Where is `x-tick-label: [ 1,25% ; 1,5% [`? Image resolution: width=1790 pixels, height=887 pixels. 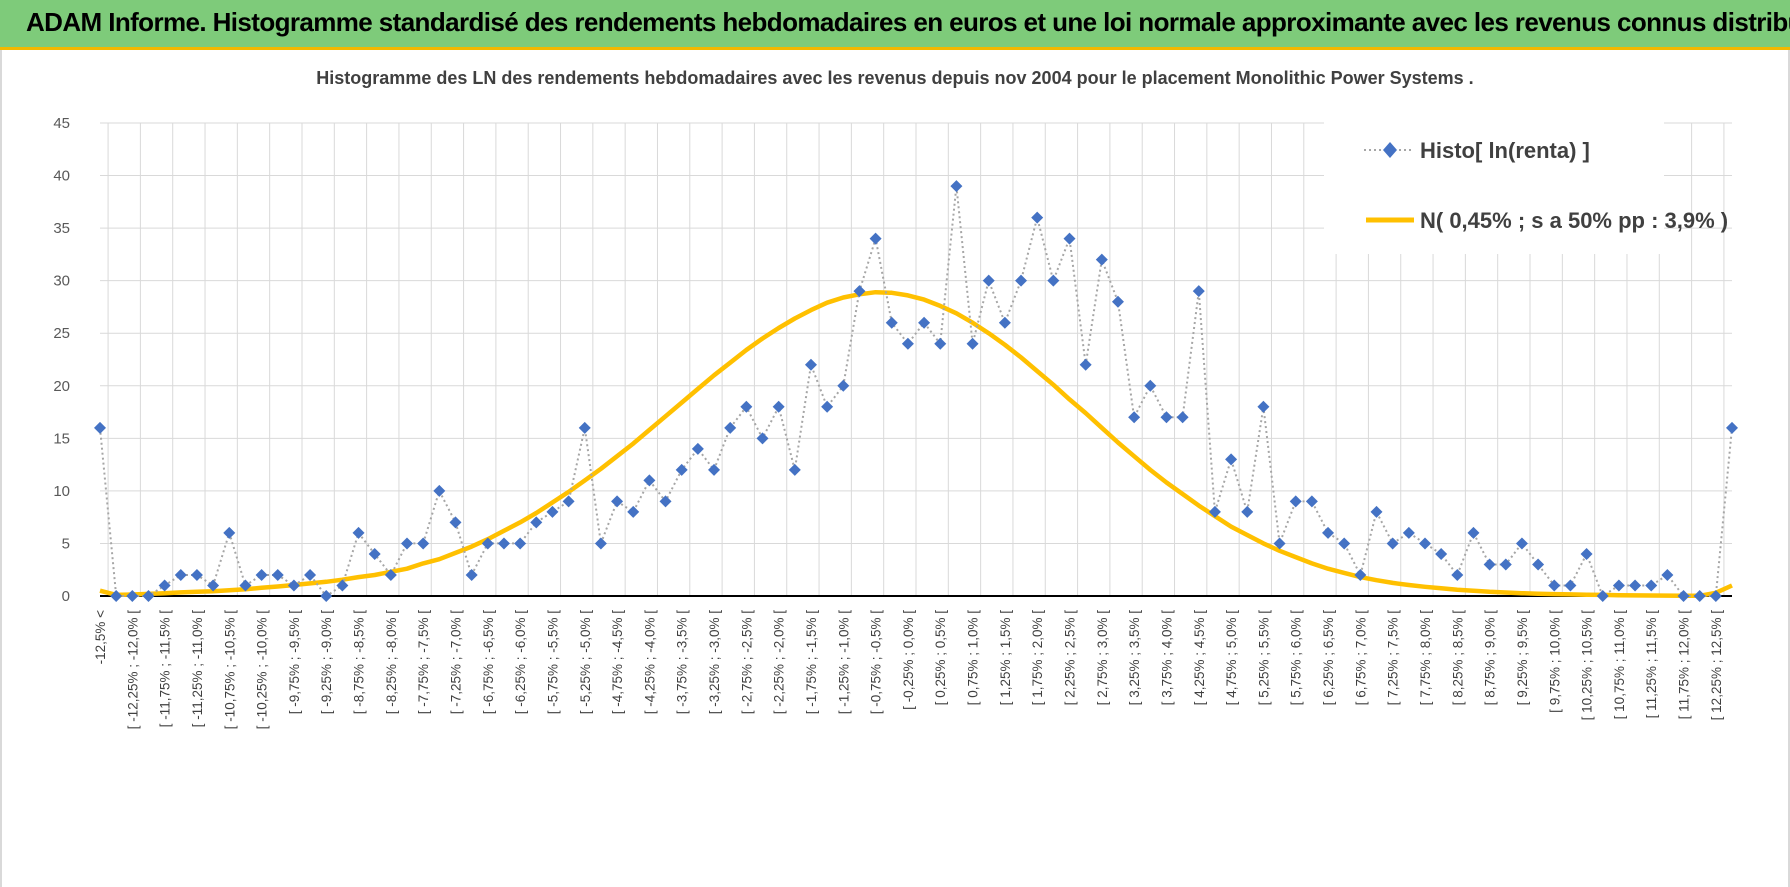 x-tick-label: [ 1,25% ; 1,5% [ is located at coordinates (1005, 658).